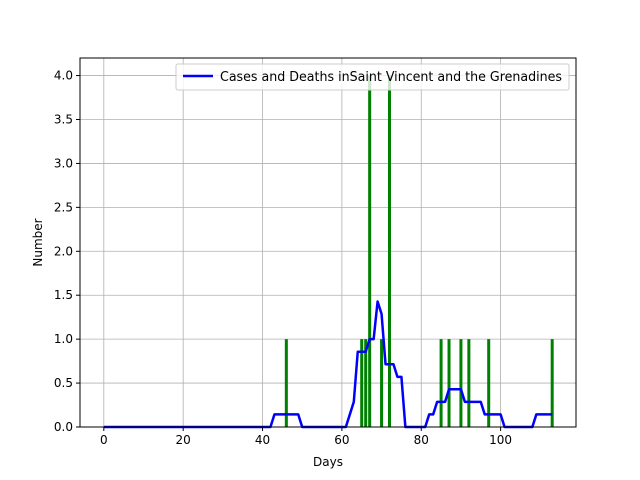 The height and width of the screenshot is (480, 640). I want to click on x-axis: 0 20 40 60 80 100, so click(306, 437).